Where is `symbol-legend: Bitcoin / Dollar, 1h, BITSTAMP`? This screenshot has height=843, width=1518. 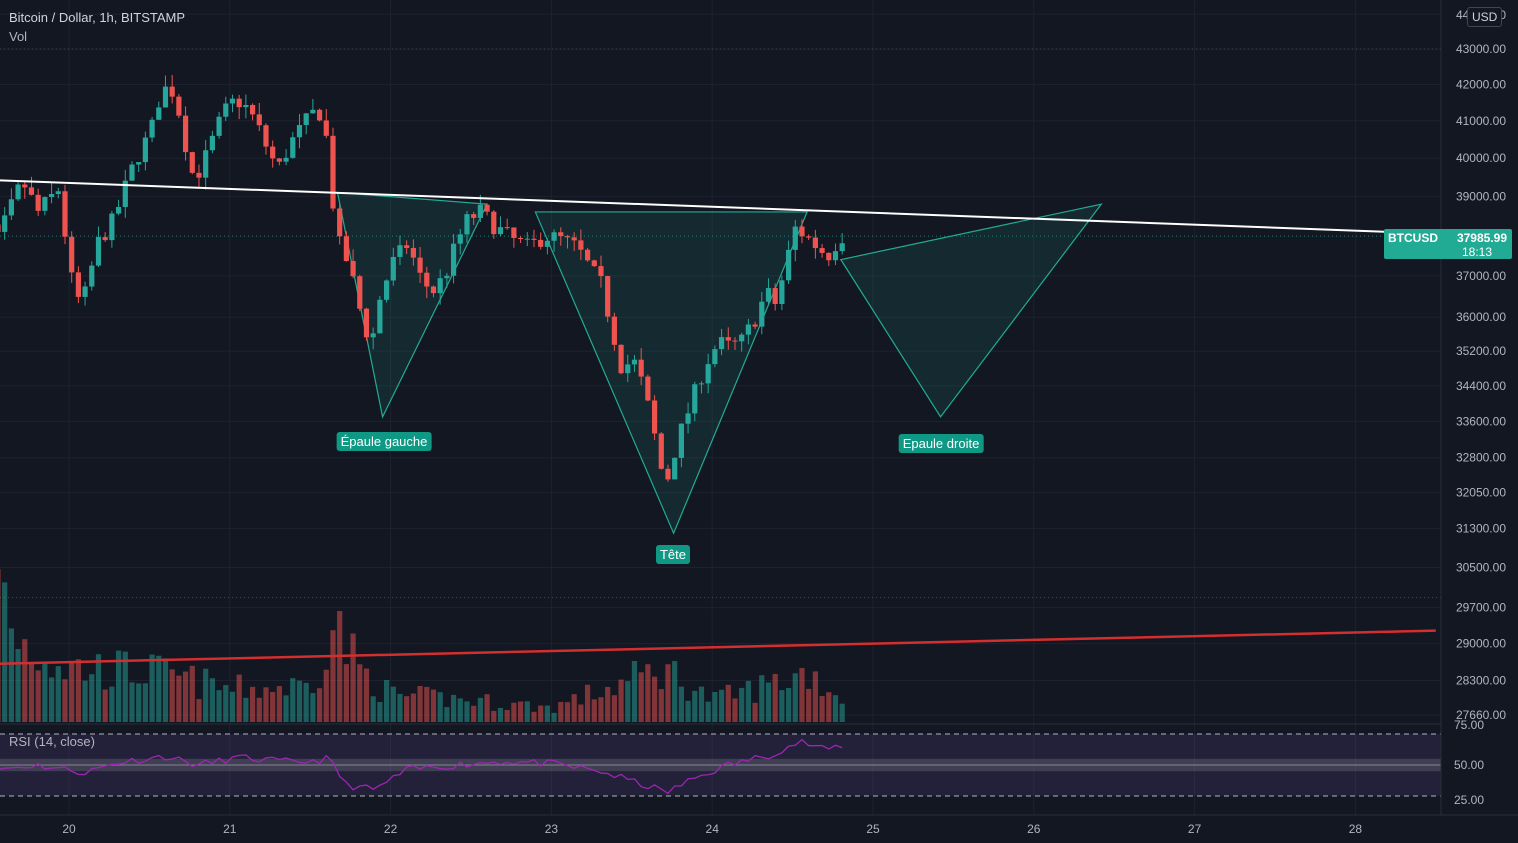
symbol-legend: Bitcoin / Dollar, 1h, BITSTAMP is located at coordinates (97, 17).